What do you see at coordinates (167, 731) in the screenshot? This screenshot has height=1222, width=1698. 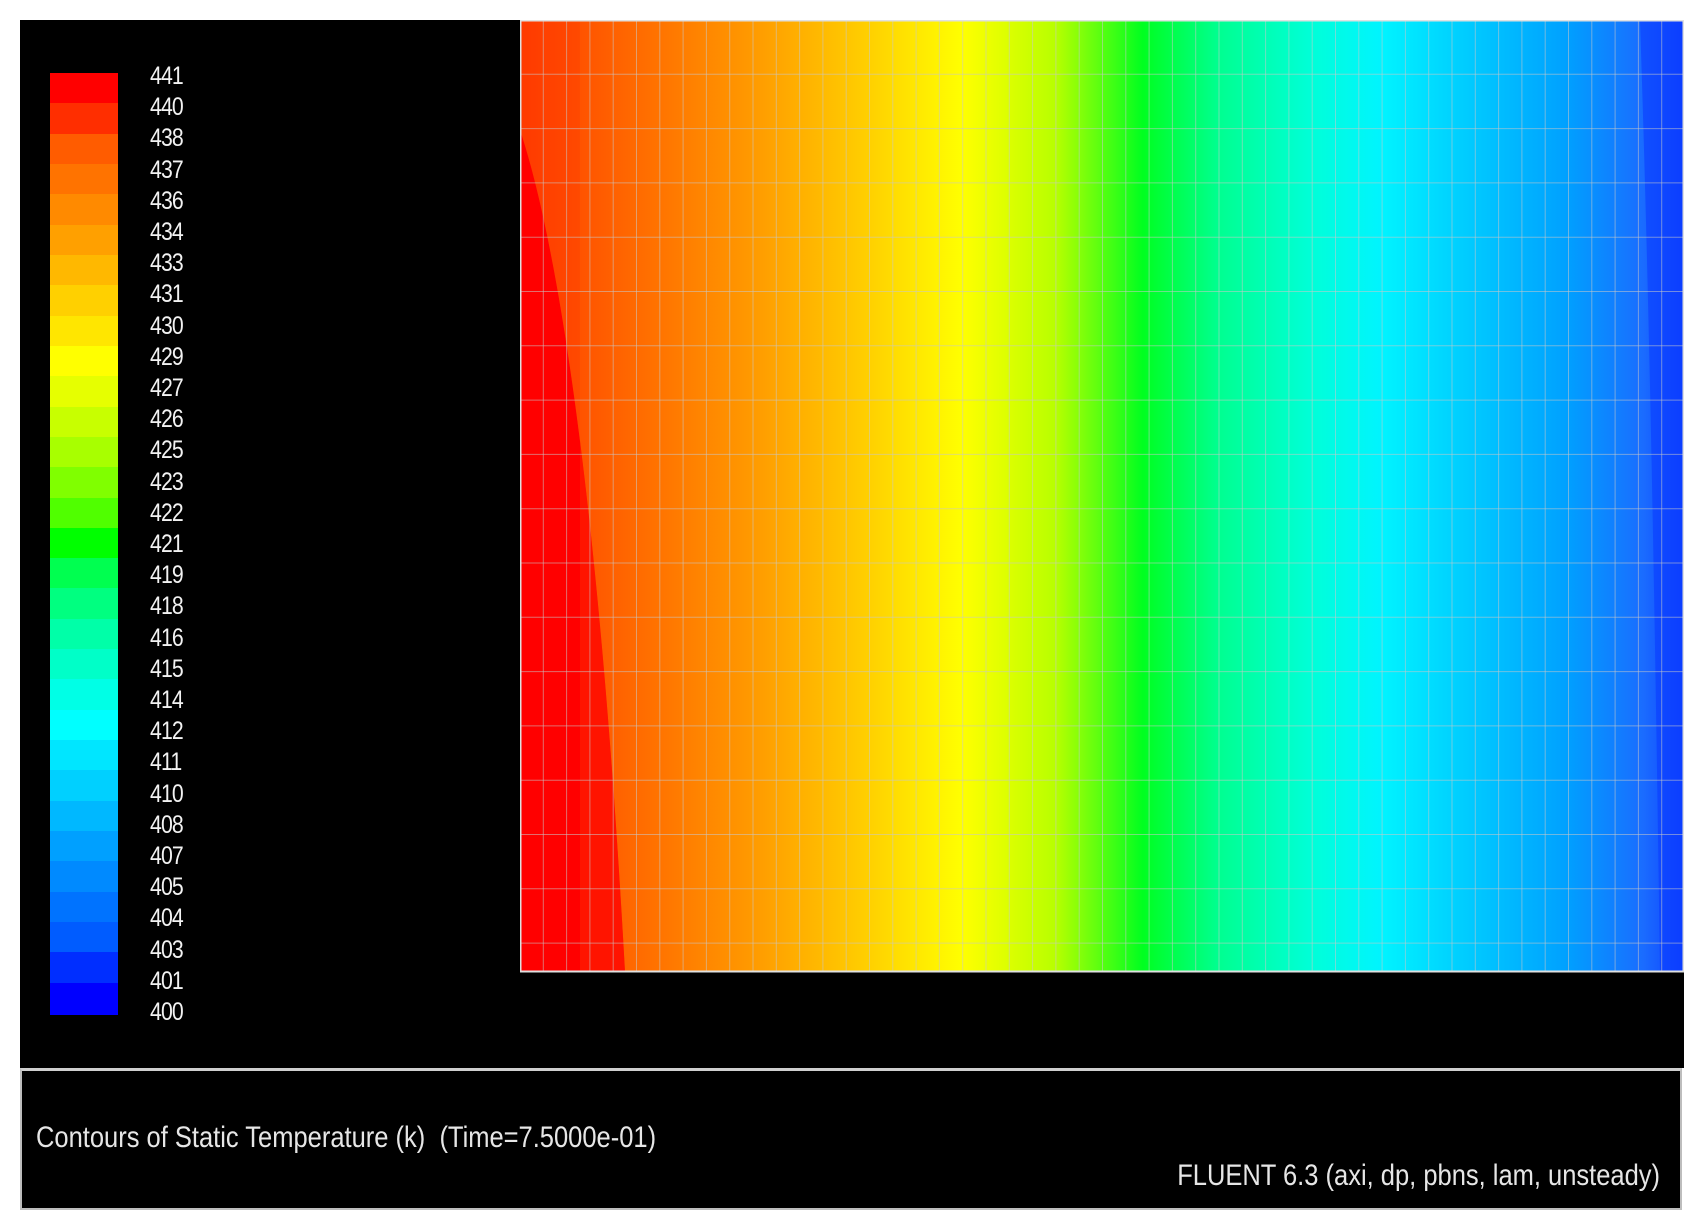 I see `colormap-label: 412` at bounding box center [167, 731].